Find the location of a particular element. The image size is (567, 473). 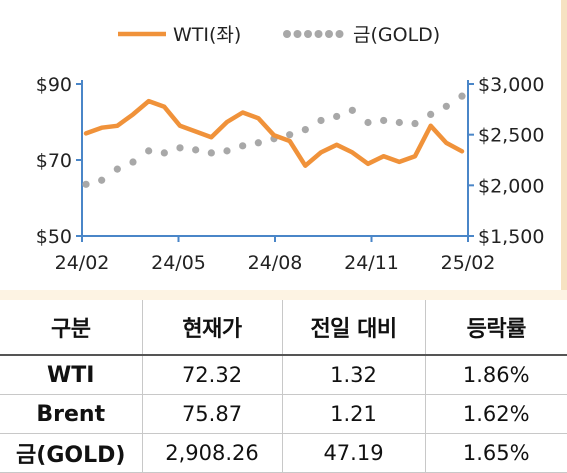

cell-change-rate: 1.65% is located at coordinates (495, 453).